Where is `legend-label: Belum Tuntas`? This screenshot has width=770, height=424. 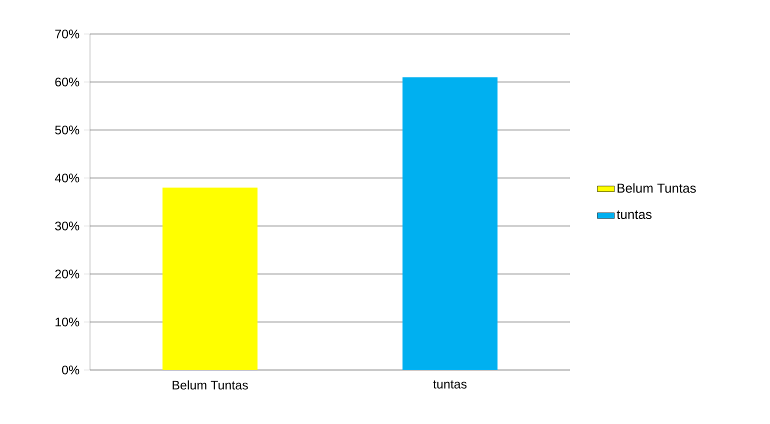 legend-label: Belum Tuntas is located at coordinates (657, 188).